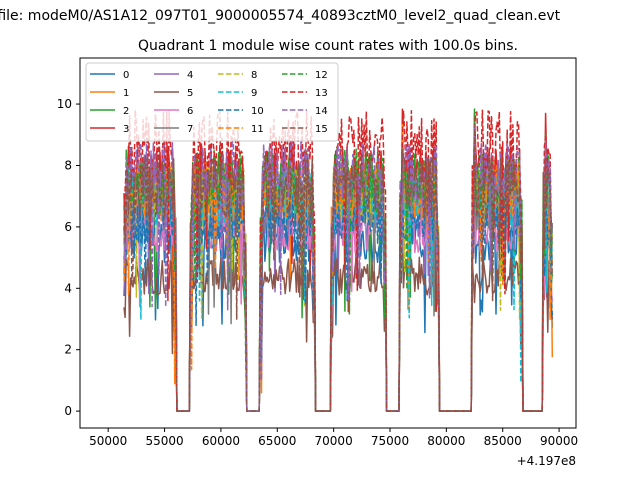  I want to click on legend-label-12: 12, so click(321, 75).